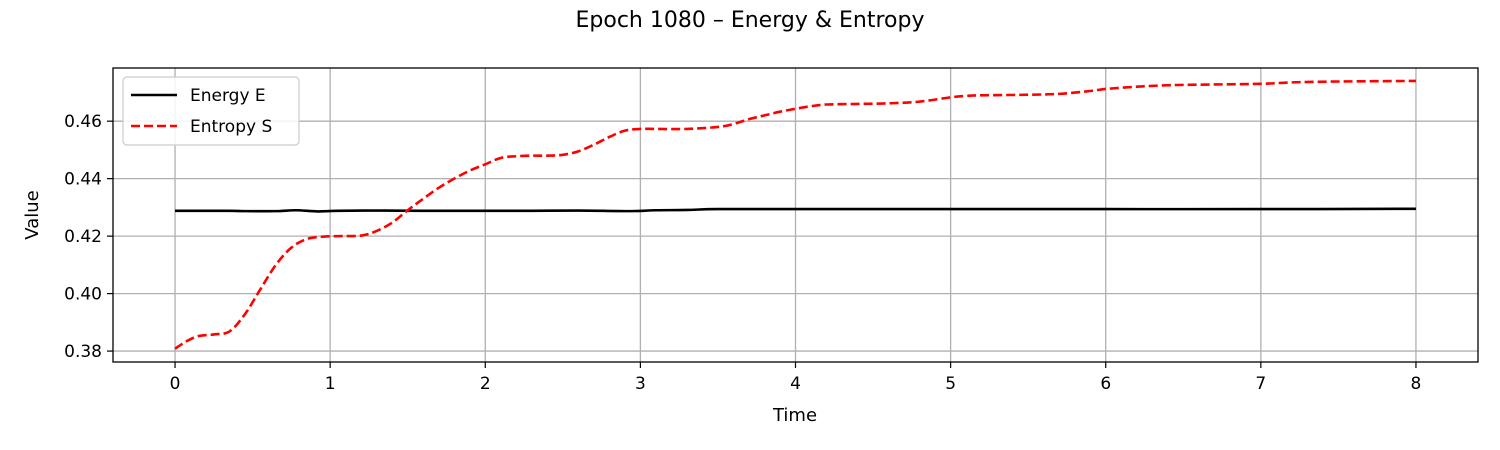 This screenshot has height=450, width=1500. Describe the element at coordinates (32, 214) in the screenshot. I see `y-axis-label: Value` at that location.